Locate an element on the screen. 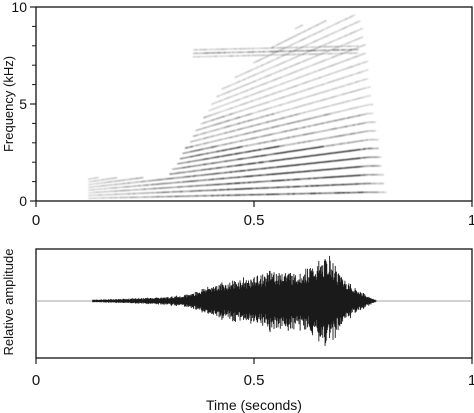  spectrogram-x-tick-label: 0 is located at coordinates (36, 220).